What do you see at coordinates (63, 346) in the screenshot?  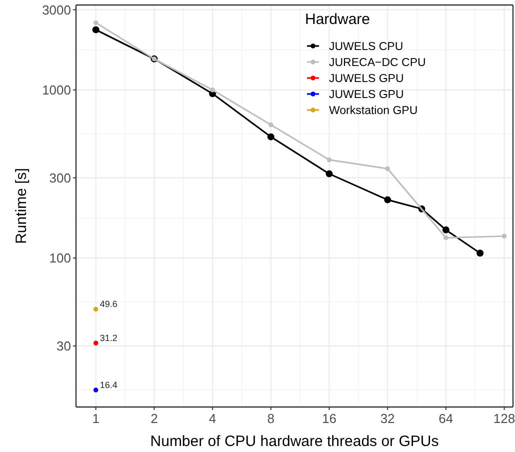 I see `y-tick-label: 30` at bounding box center [63, 346].